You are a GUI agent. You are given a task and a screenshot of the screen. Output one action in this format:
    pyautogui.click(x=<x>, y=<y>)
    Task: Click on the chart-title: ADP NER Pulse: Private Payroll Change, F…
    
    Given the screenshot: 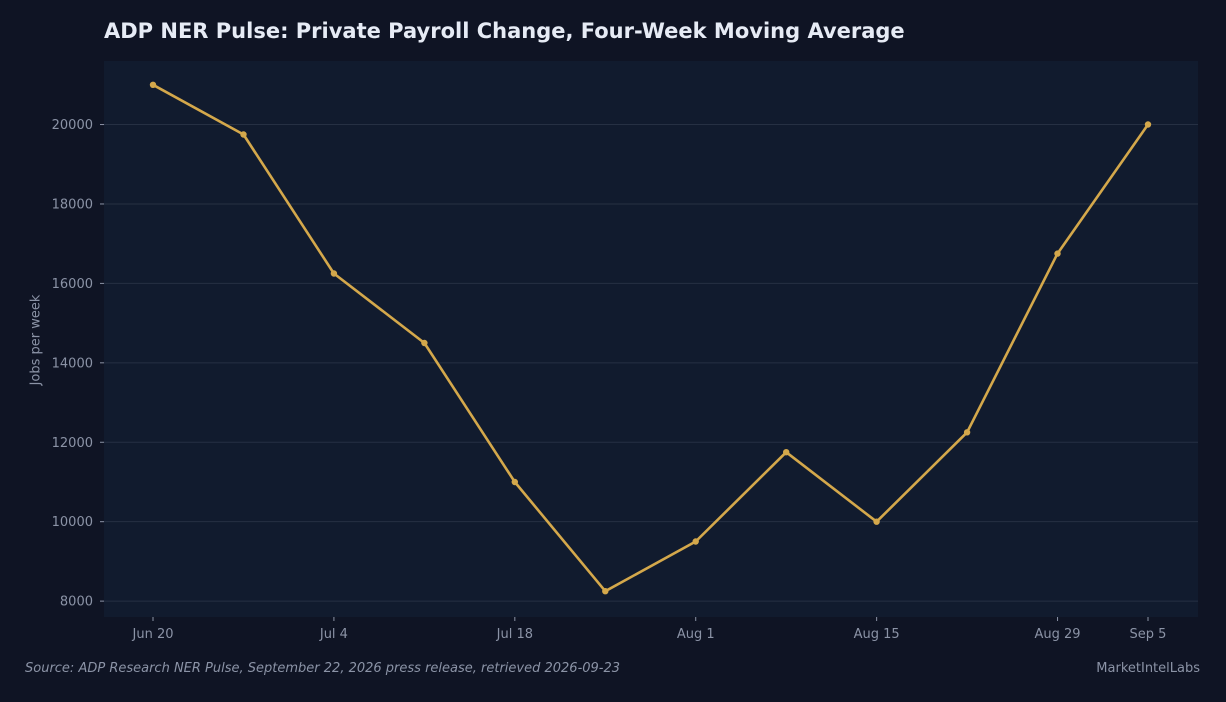 What is the action you would take?
    pyautogui.click(x=504, y=31)
    